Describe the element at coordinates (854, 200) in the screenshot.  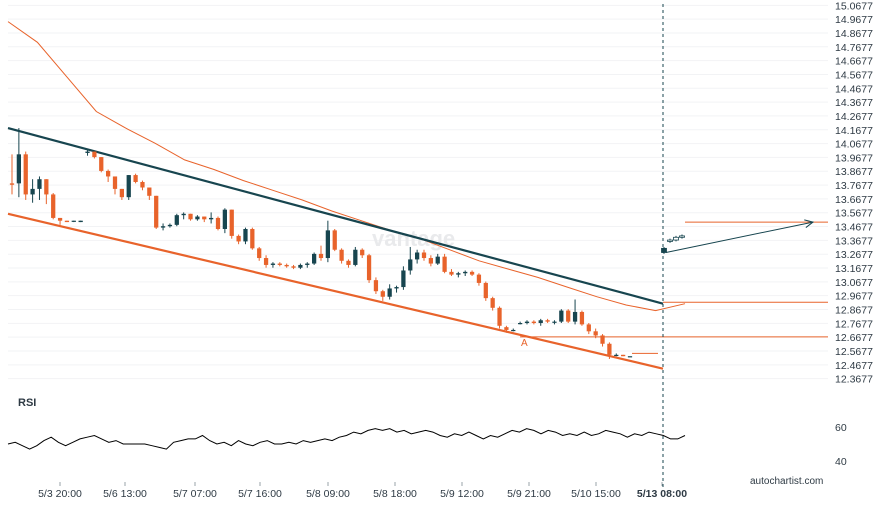
I see `y-tick-label: 13.6677` at that location.